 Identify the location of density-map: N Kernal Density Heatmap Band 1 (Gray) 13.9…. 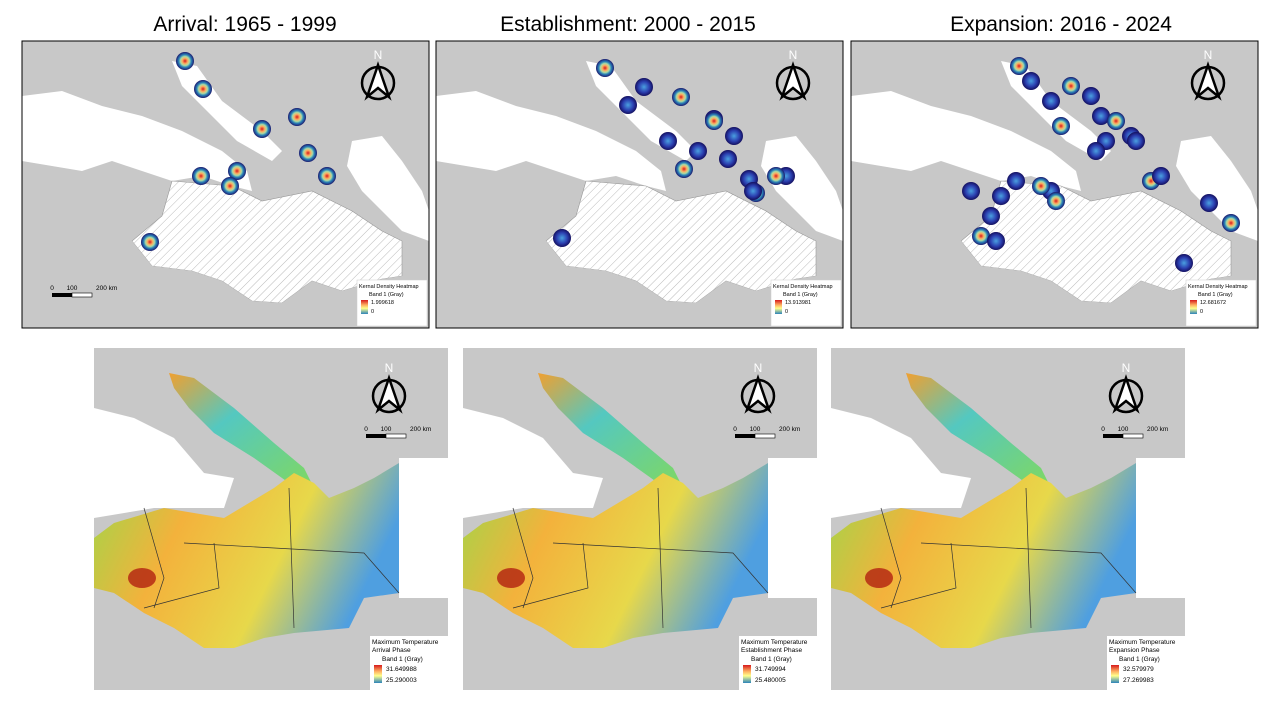
(639, 184).